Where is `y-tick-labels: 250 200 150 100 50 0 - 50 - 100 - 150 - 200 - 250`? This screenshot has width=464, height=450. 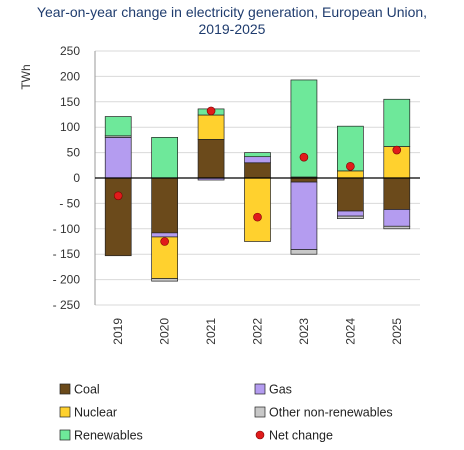
y-tick-labels: 250 200 150 100 50 0 - 50 - 100 - 150 - 200 - 250 is located at coordinates (67, 178).